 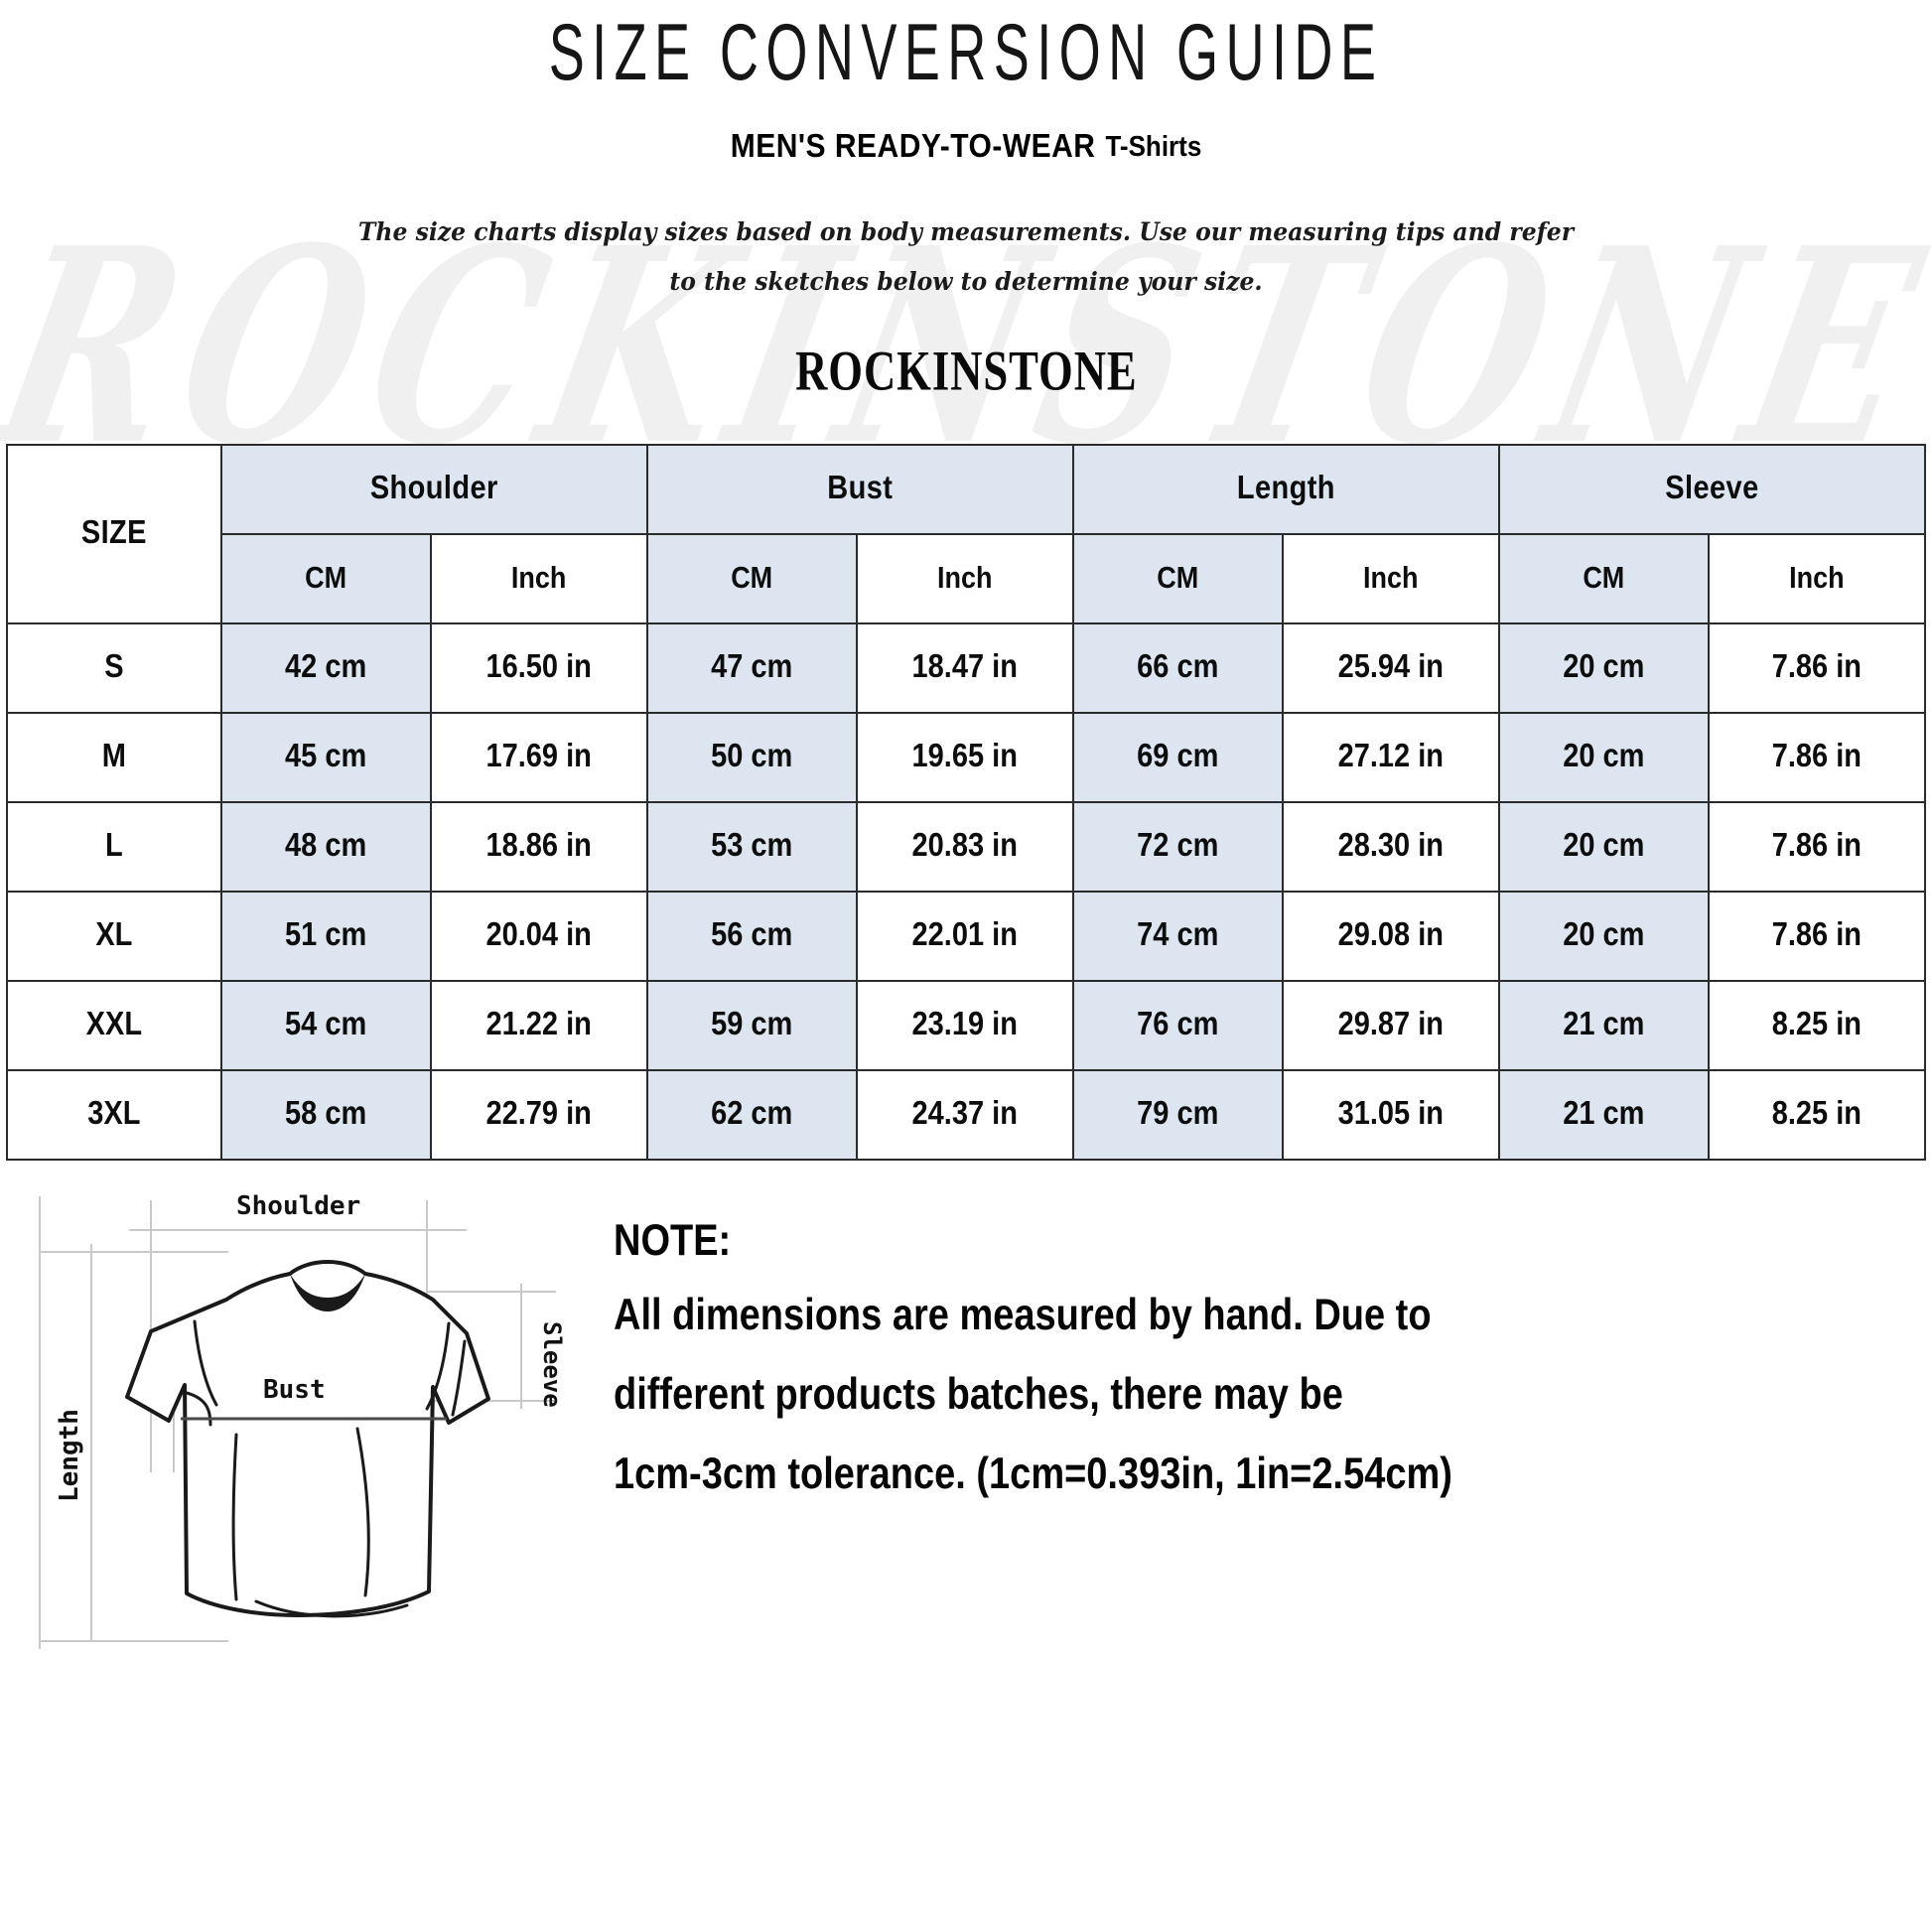 I want to click on row-size-label: L, so click(x=114, y=846).